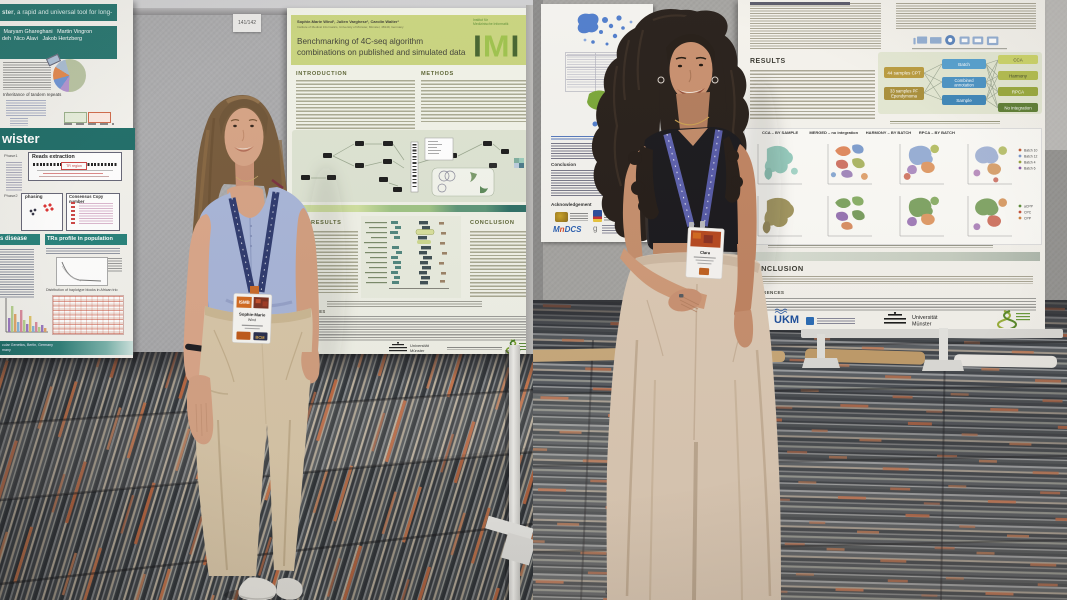 This screenshot has width=1067, height=600. Describe the element at coordinates (1028, 218) in the screenshot. I see `svg-text: CPP` at that location.